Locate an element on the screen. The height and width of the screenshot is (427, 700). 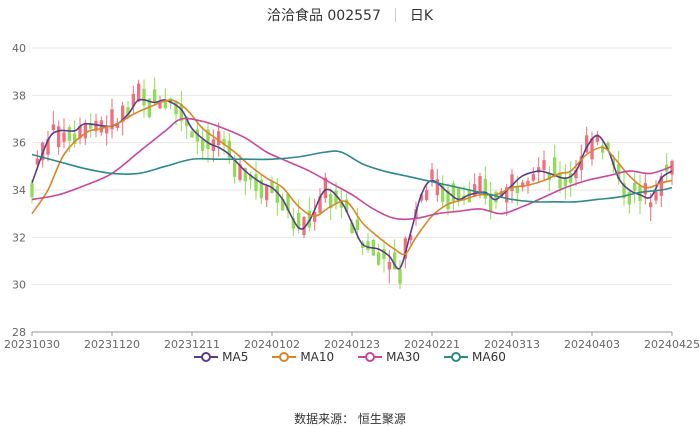
legend-item-ma10: MA10 is located at coordinates (303, 357).